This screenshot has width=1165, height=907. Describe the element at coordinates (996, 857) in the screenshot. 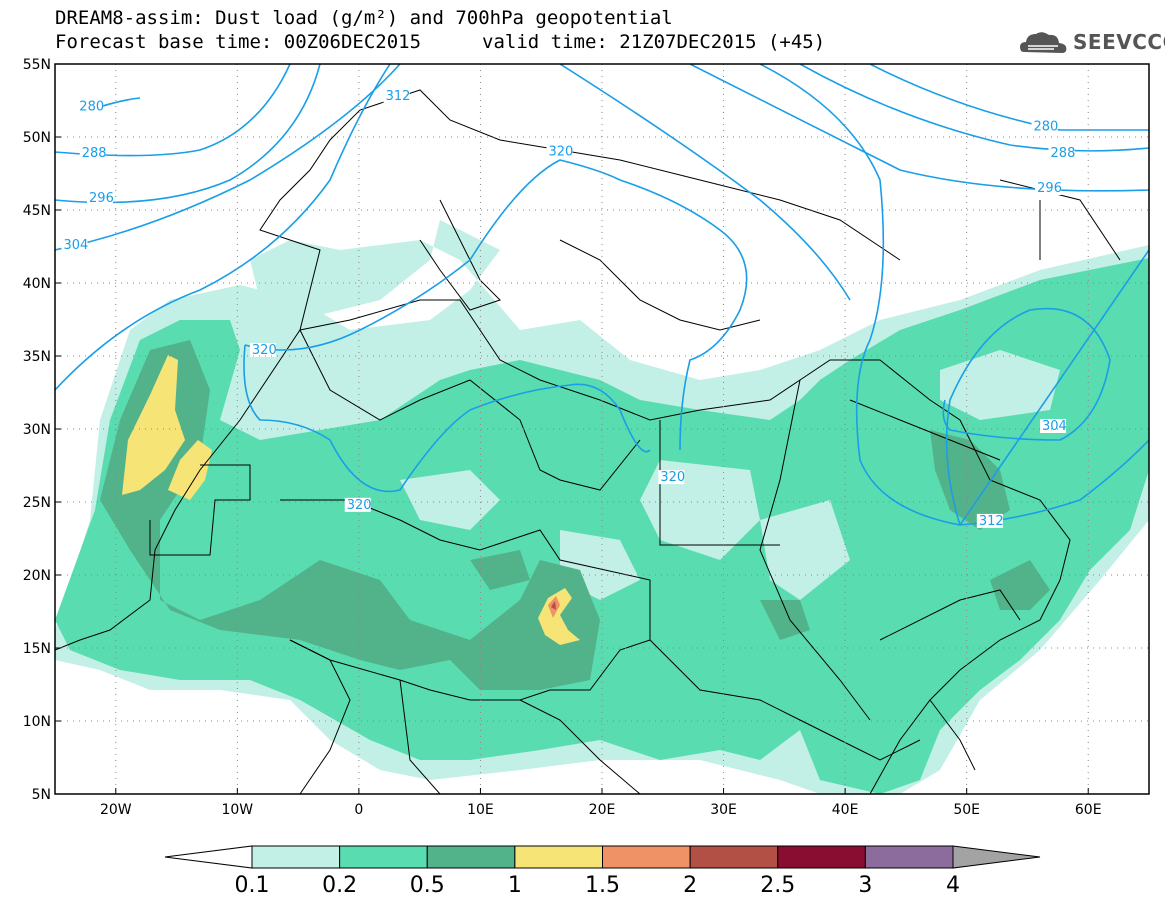

I see `colorbar-high-arrow` at that location.